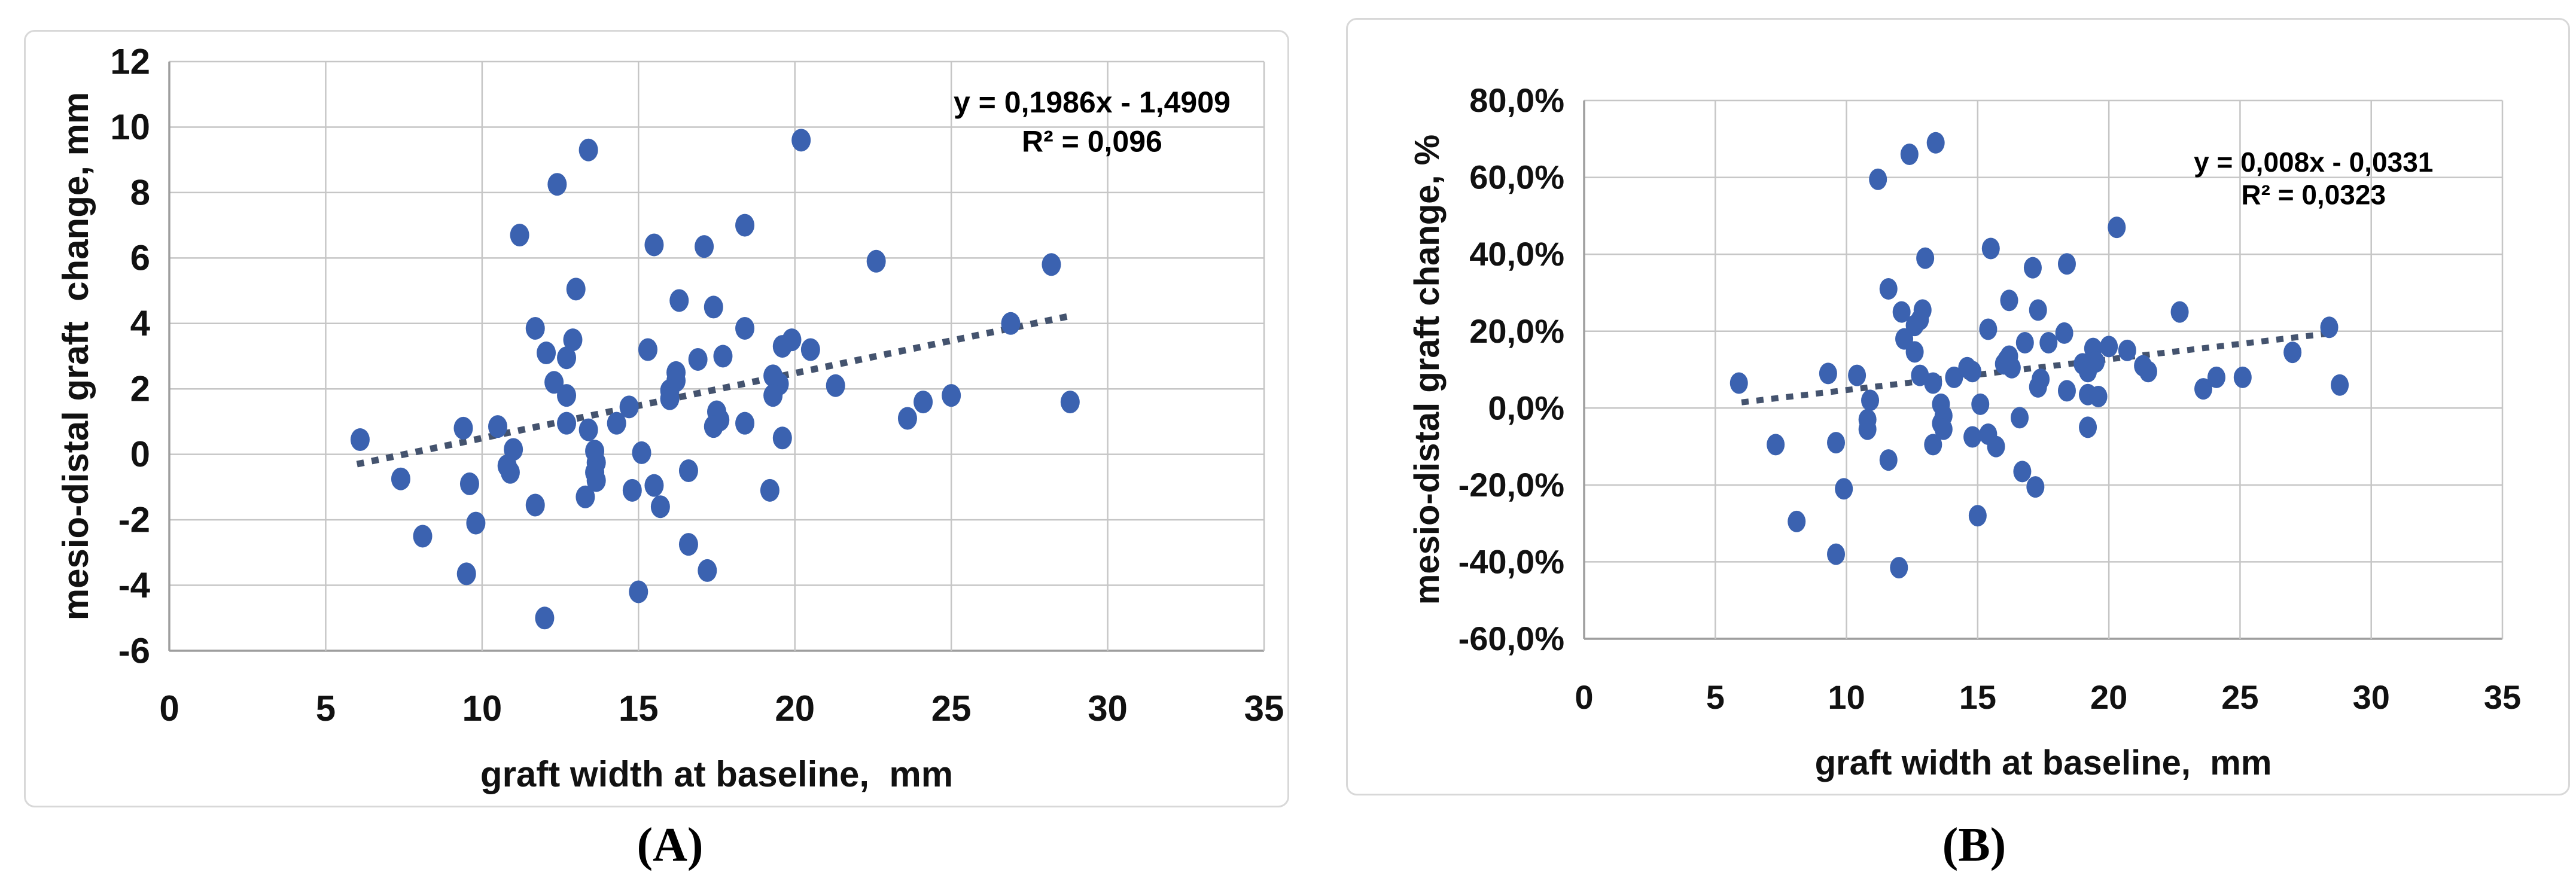 The height and width of the screenshot is (881, 2576). I want to click on y-tick-label: 40,0%, so click(1516, 254).